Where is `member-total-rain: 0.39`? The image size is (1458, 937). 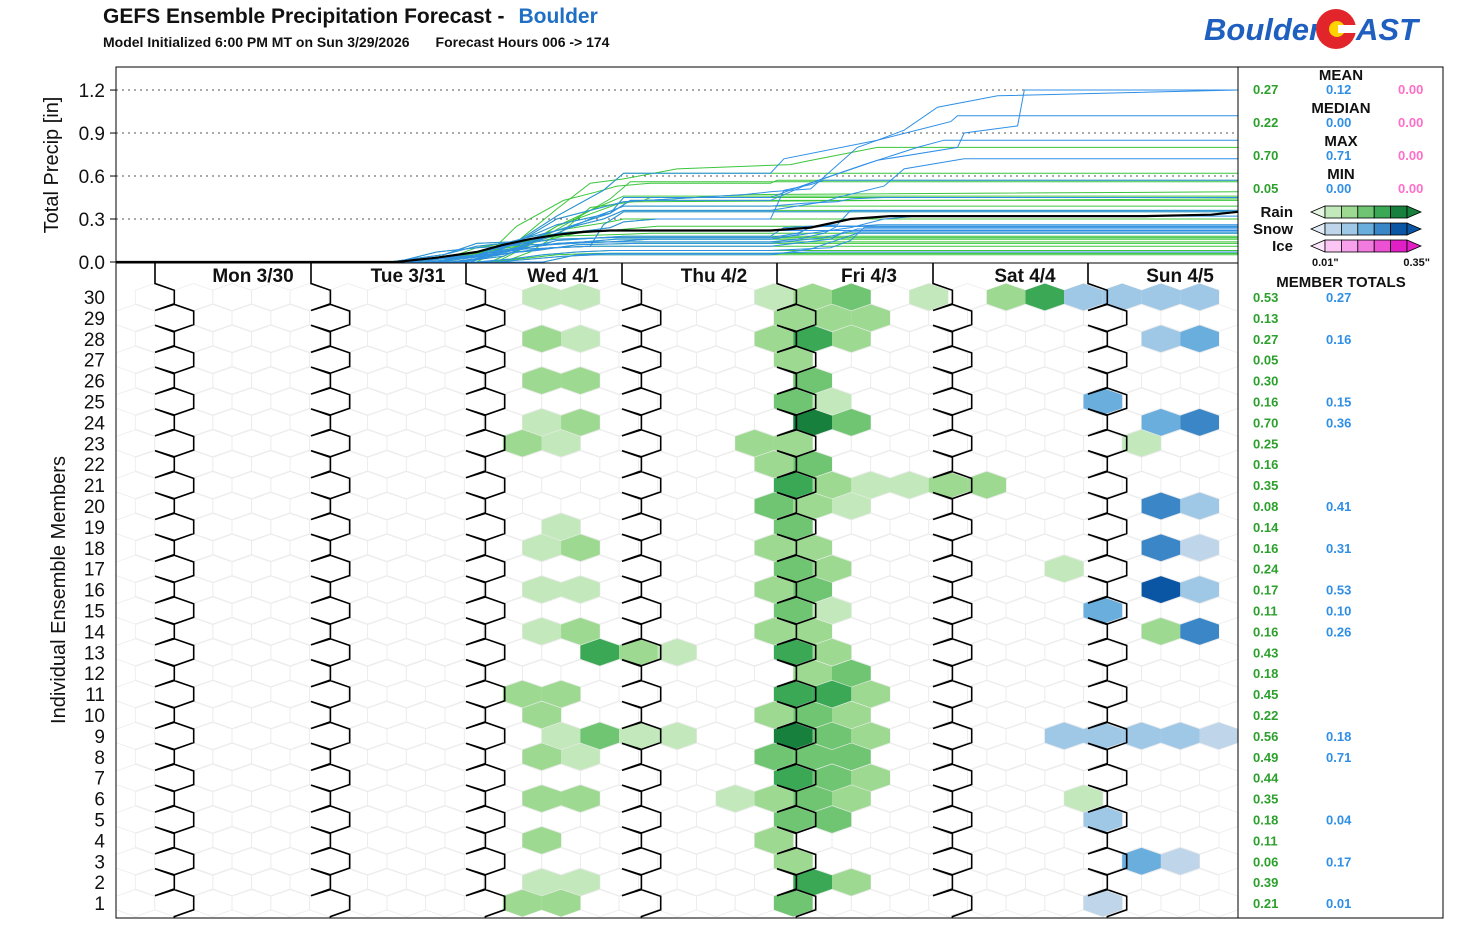
member-total-rain: 0.39 is located at coordinates (1265, 882).